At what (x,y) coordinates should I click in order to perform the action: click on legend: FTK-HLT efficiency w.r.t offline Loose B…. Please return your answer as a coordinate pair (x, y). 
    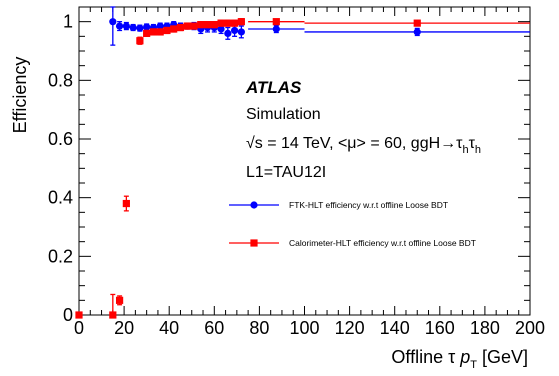
    Looking at the image, I should click on (352, 224).